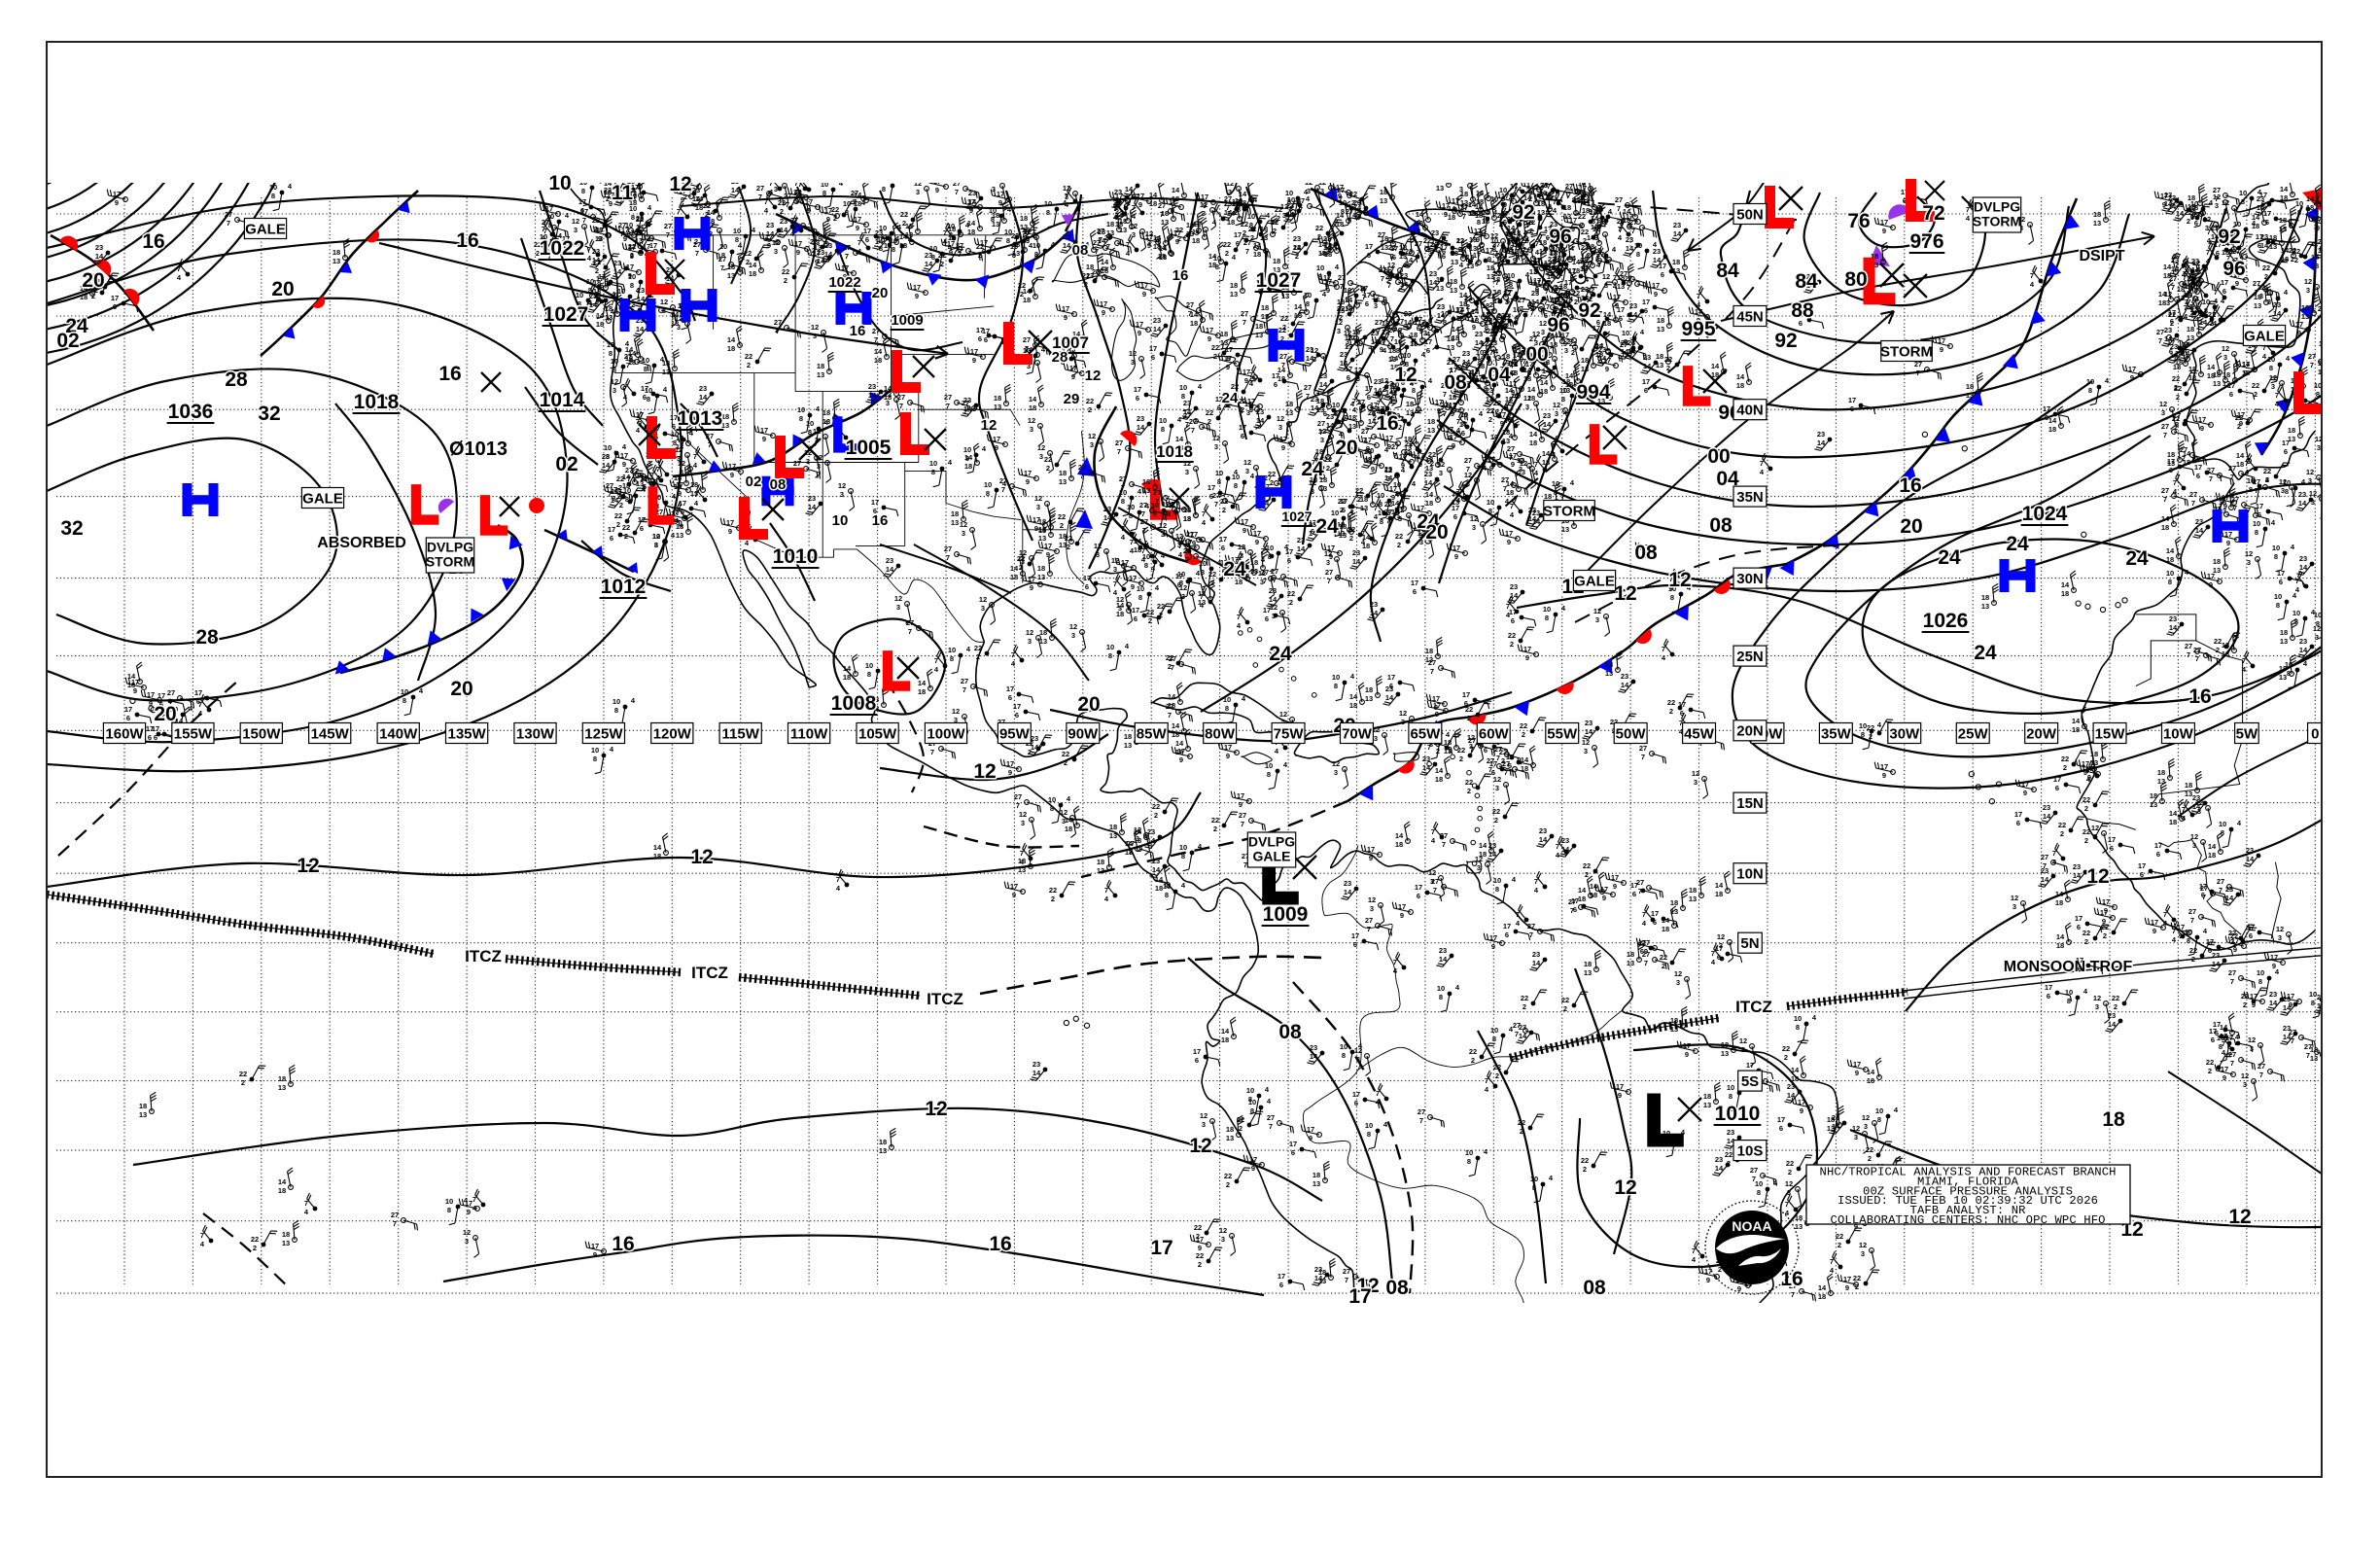  I want to click on svg-text: 100W, so click(946, 733).